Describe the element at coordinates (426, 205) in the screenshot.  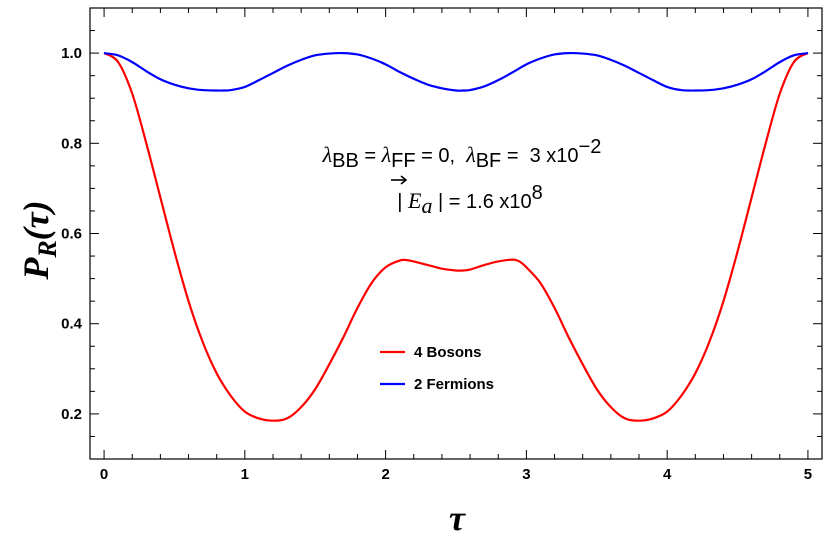
I see `annotation-sub-a: a` at that location.